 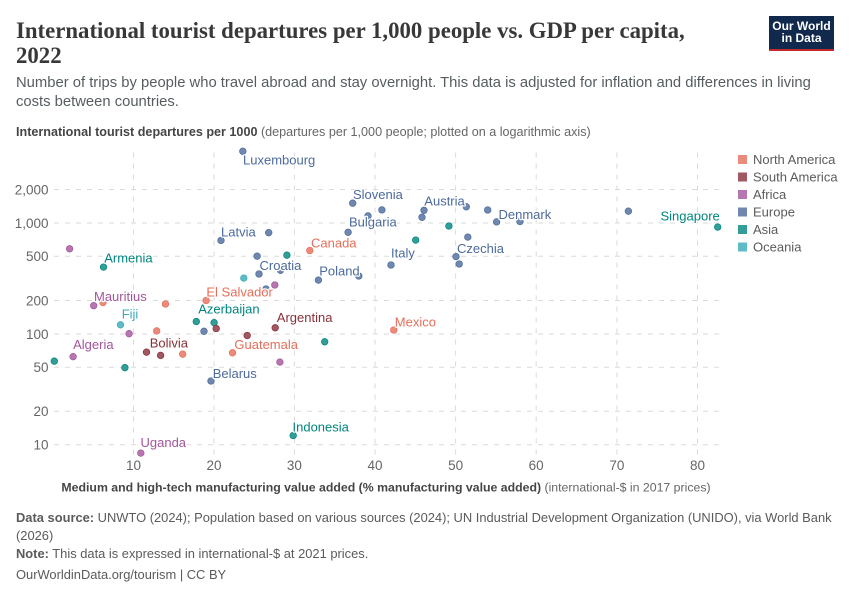 What do you see at coordinates (777, 247) in the screenshot?
I see `svg-text: Oceania` at bounding box center [777, 247].